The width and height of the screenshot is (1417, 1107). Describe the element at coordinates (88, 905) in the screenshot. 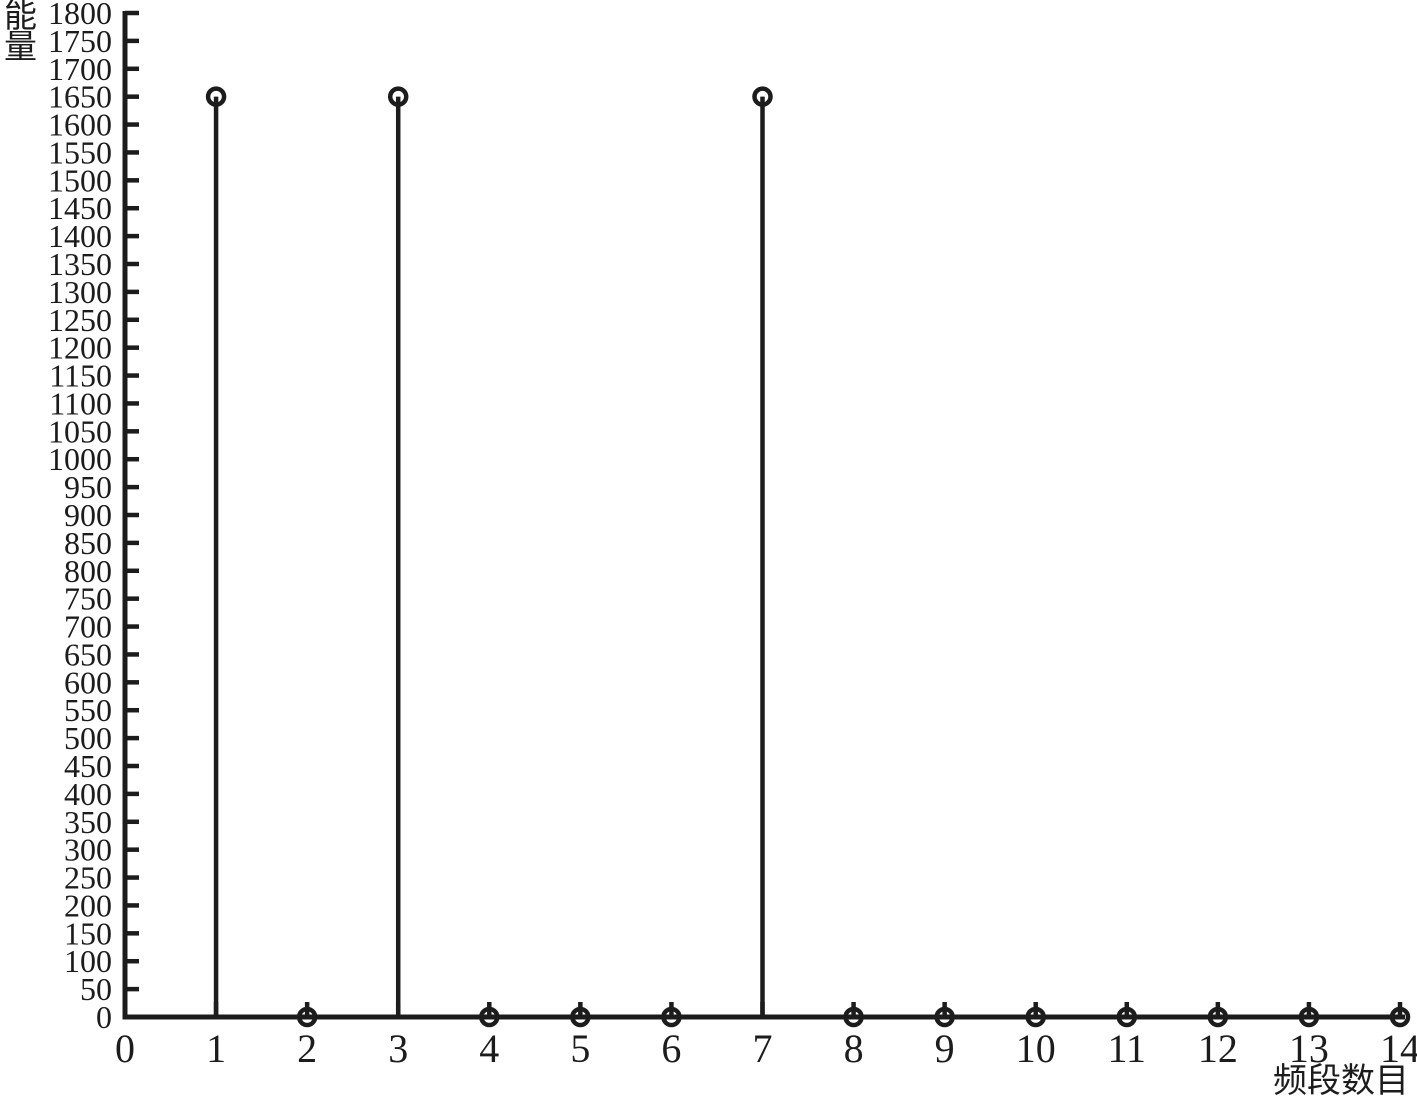

I see `y-tick-label: 200` at that location.